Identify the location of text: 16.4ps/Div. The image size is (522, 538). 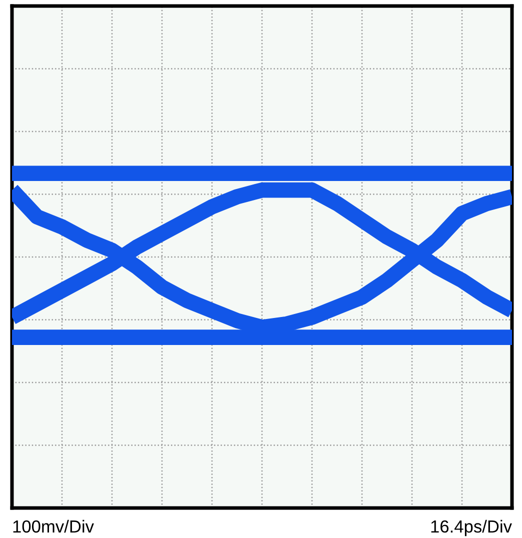
(471, 528).